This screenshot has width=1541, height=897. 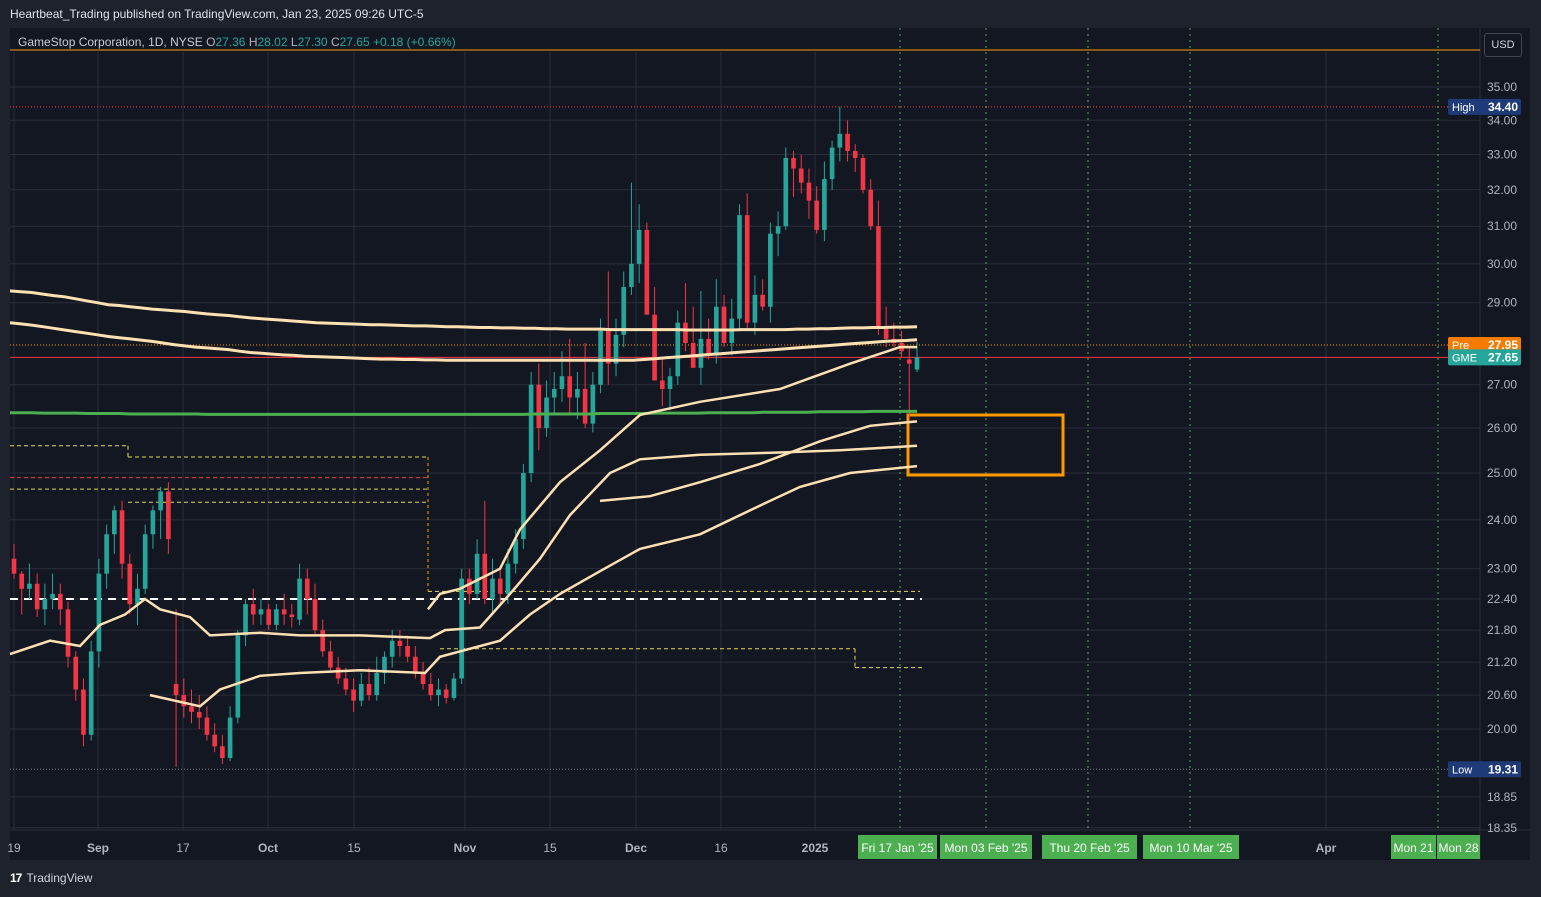 I want to click on date-label-text: Mon 03 Feb '25, so click(x=985, y=848).